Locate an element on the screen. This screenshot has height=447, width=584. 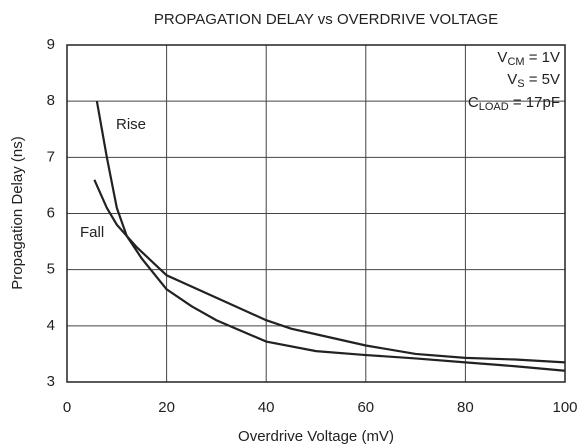
y-tick-label: 8 is located at coordinates (51, 100).